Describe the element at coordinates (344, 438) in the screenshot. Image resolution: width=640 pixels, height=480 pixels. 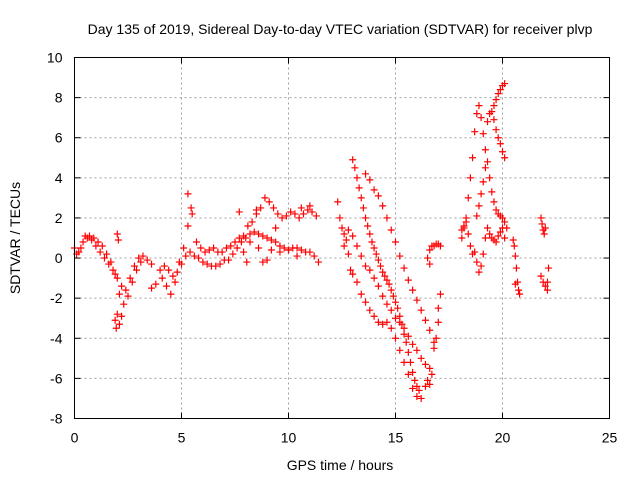
I see `x-axis-tick-labels: 0 5 10 15 20 25` at that location.